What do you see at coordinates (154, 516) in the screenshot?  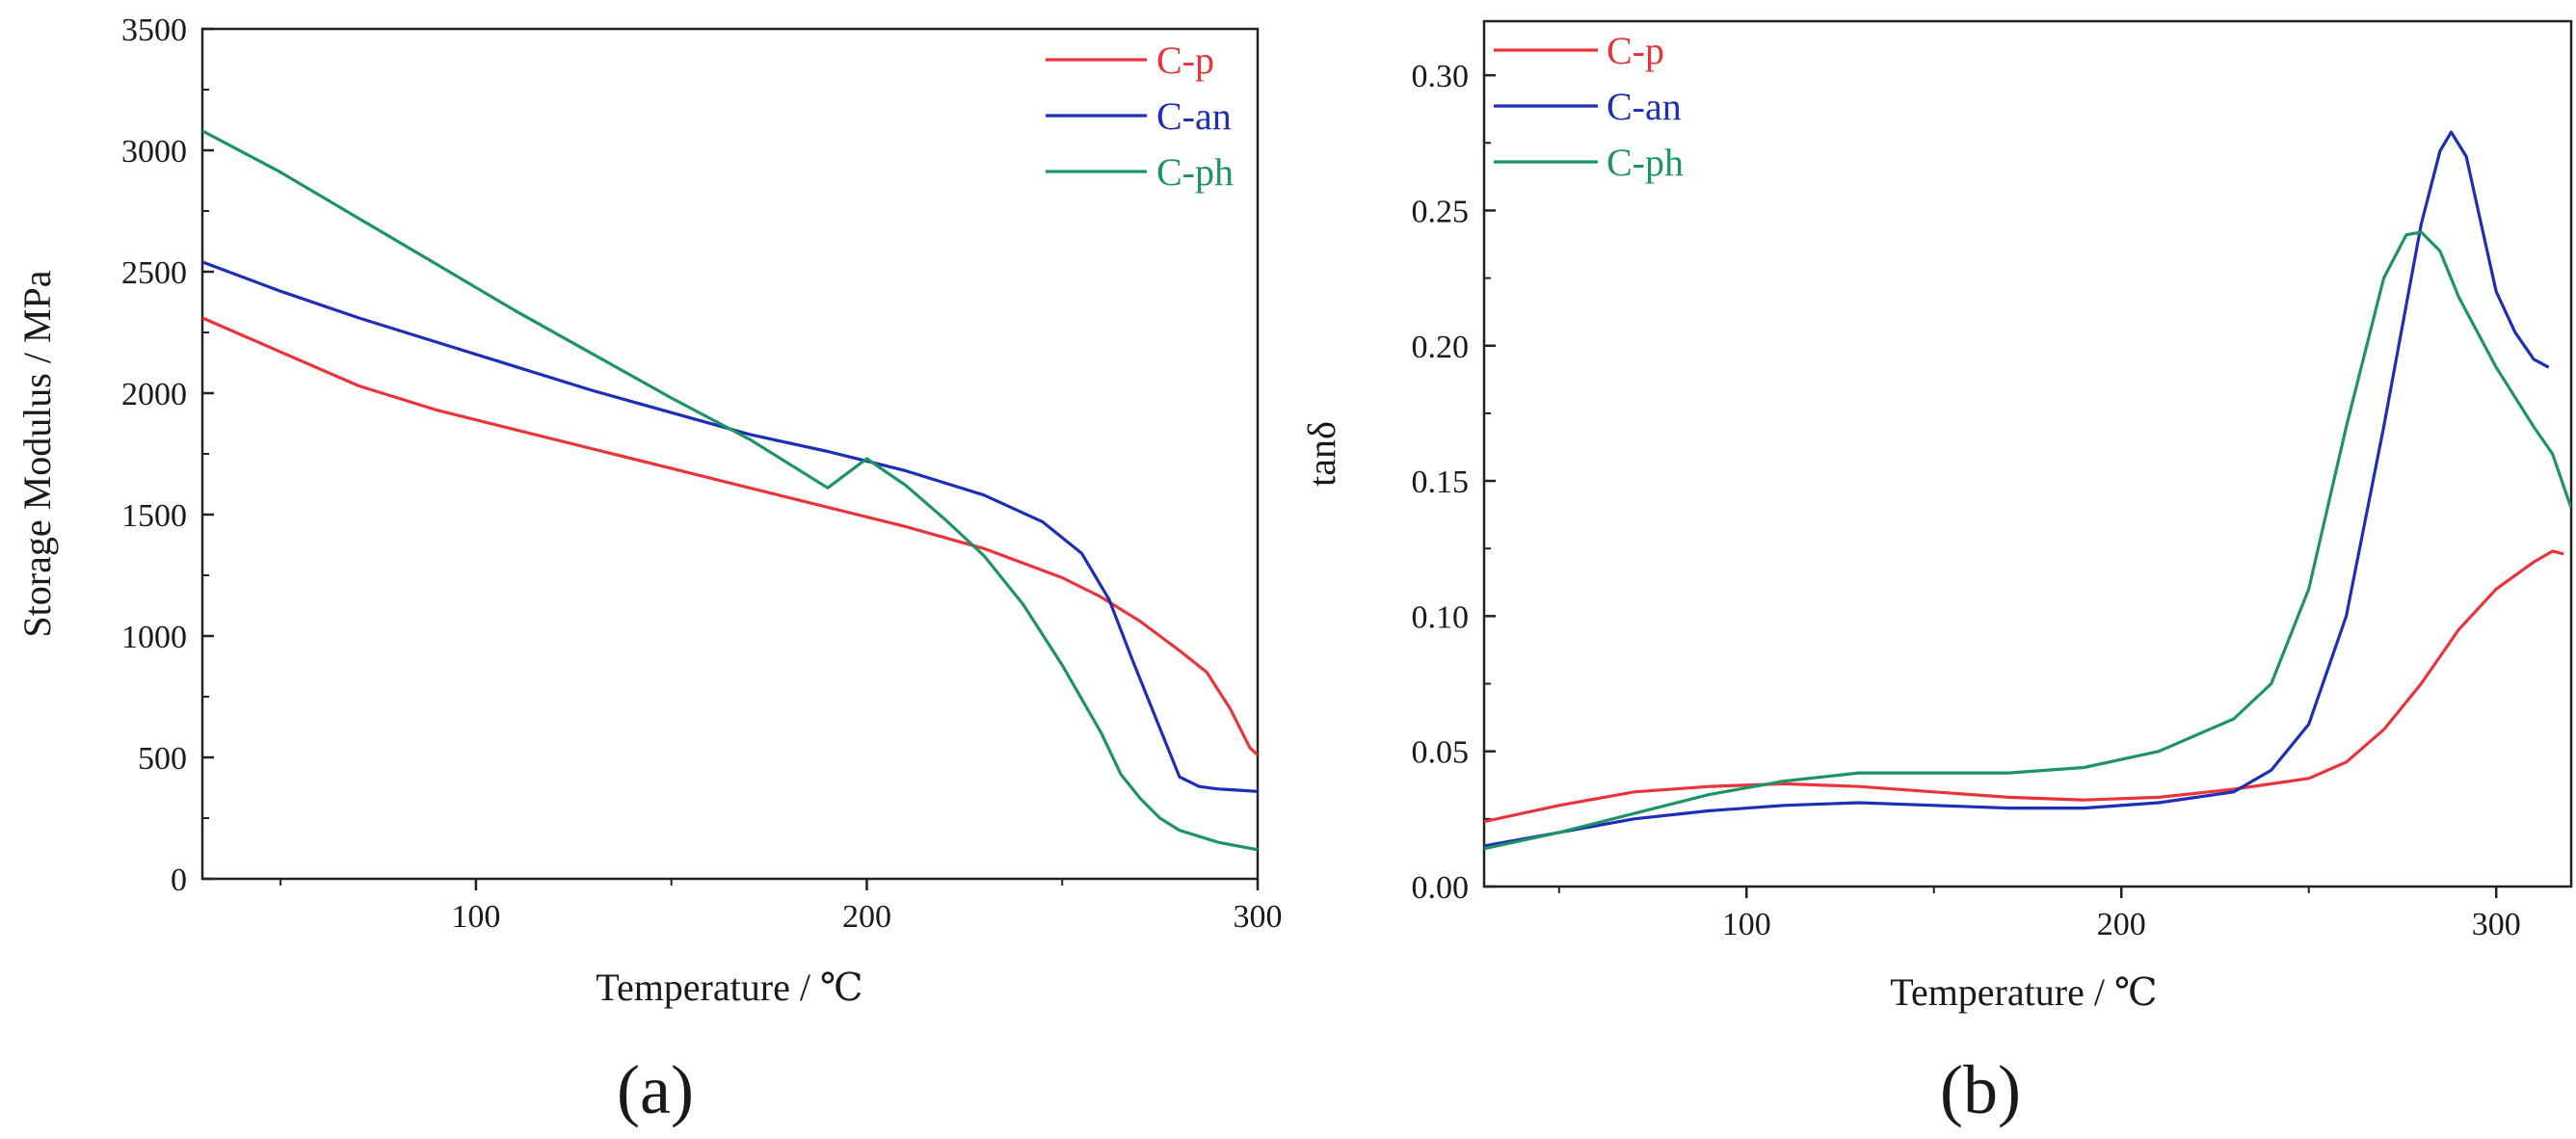 I see `y-tick-label: 1500` at bounding box center [154, 516].